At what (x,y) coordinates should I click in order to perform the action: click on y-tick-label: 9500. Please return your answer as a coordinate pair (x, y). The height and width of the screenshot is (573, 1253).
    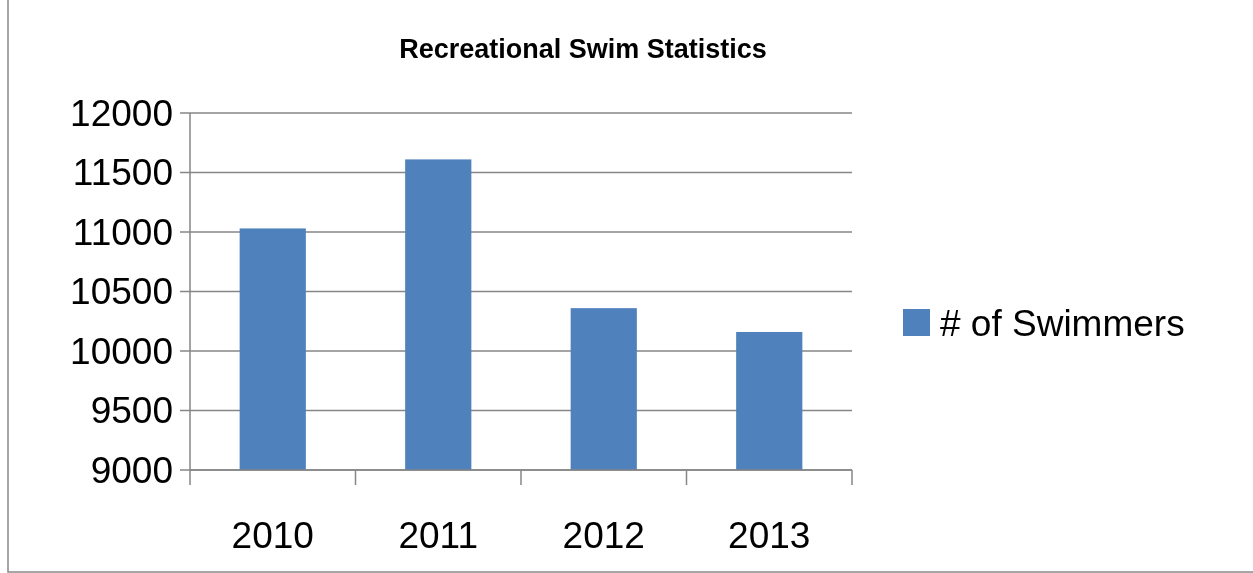
    Looking at the image, I should click on (131, 411).